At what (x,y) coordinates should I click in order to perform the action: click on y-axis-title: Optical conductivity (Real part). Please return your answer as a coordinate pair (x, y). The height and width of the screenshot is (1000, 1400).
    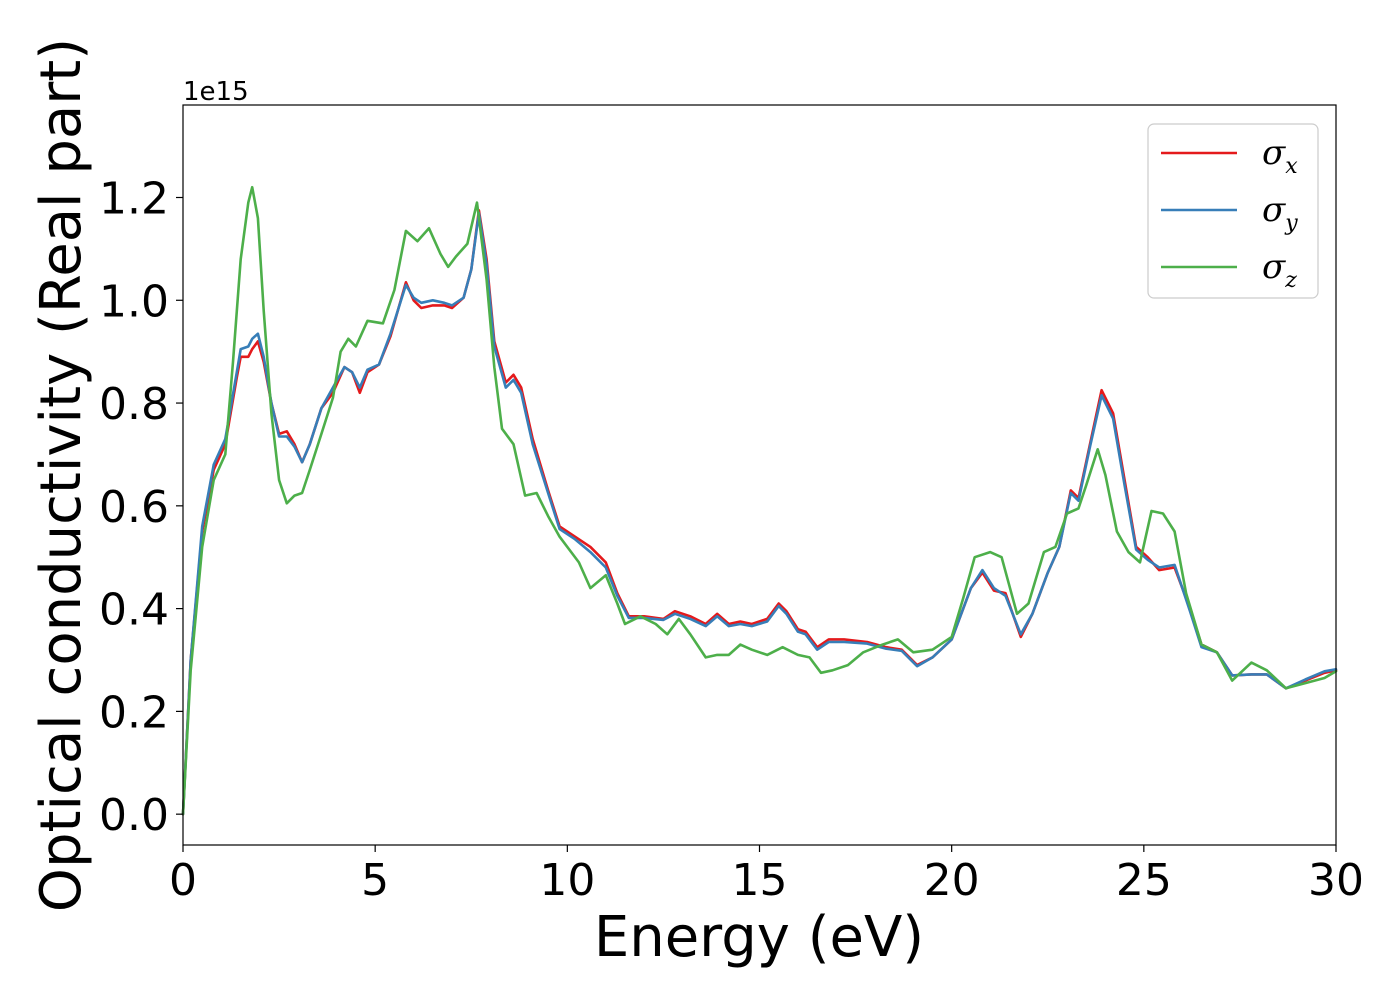
    Looking at the image, I should click on (61, 475).